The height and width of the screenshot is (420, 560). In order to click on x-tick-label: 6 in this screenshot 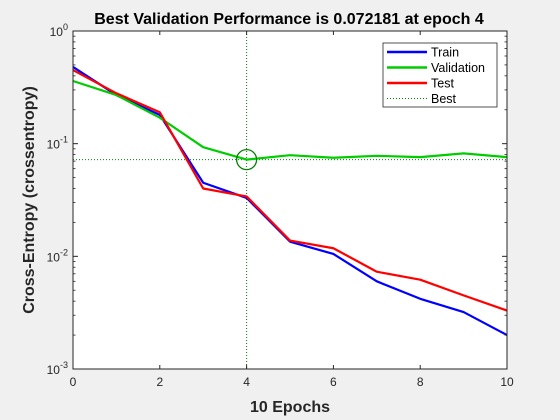, I will do `click(333, 382)`.